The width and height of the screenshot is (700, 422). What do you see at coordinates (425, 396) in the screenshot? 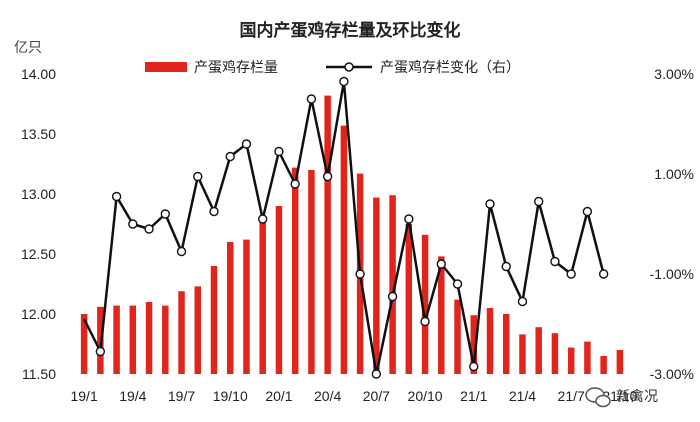
I see `x-tick-label: 20/10` at bounding box center [425, 396].